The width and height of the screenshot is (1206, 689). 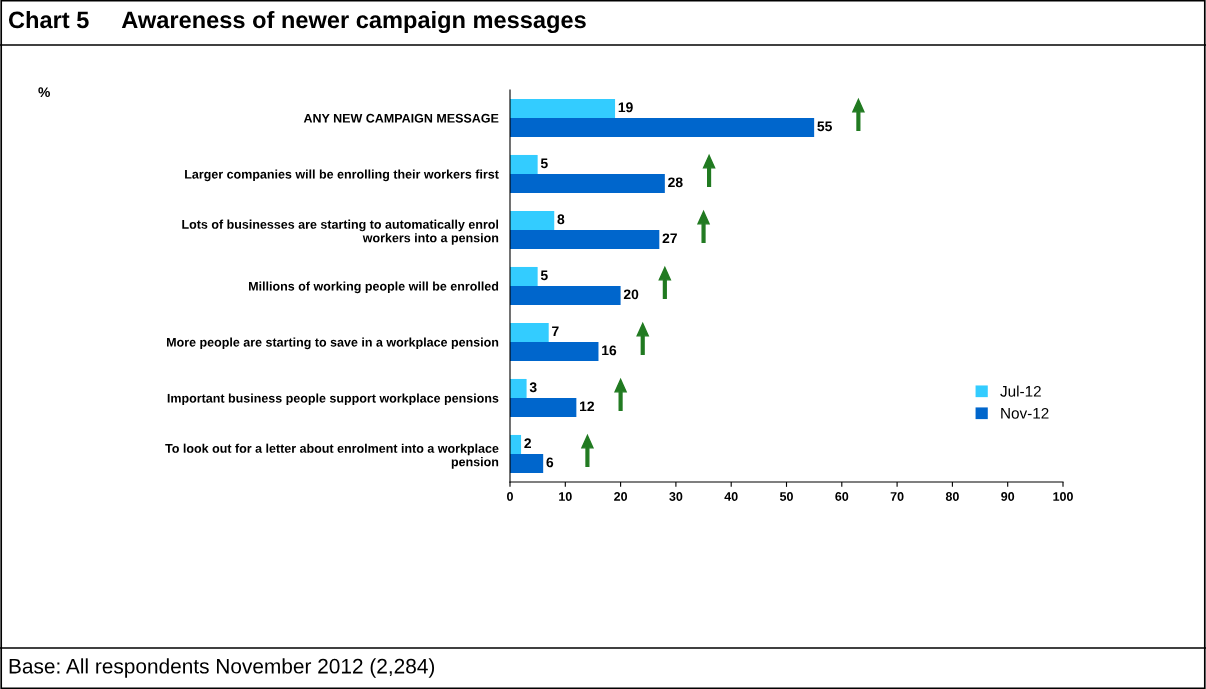 I want to click on data-label: 12, so click(x=587, y=406).